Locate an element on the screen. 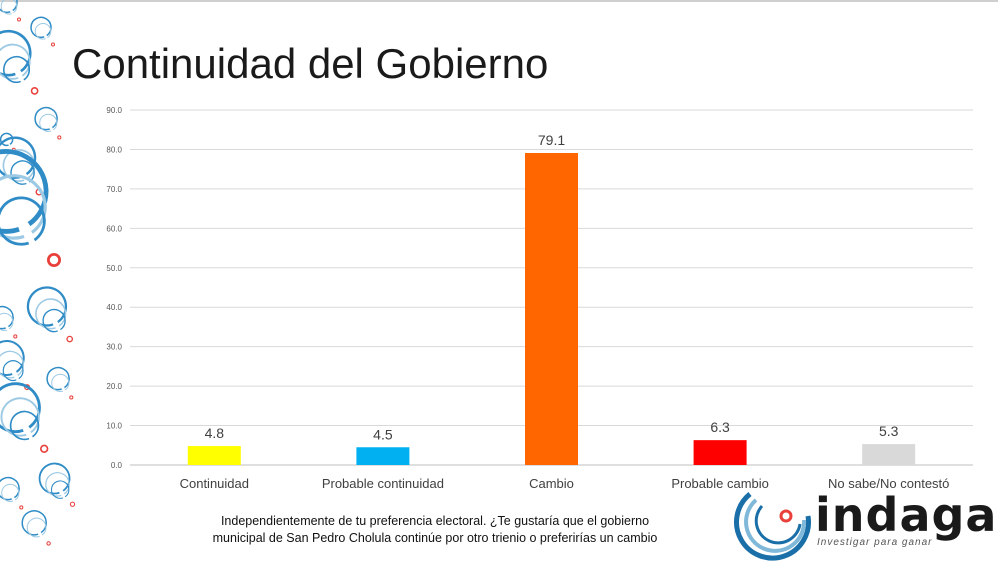 The height and width of the screenshot is (566, 998). data-label: 79.1 is located at coordinates (551, 140).